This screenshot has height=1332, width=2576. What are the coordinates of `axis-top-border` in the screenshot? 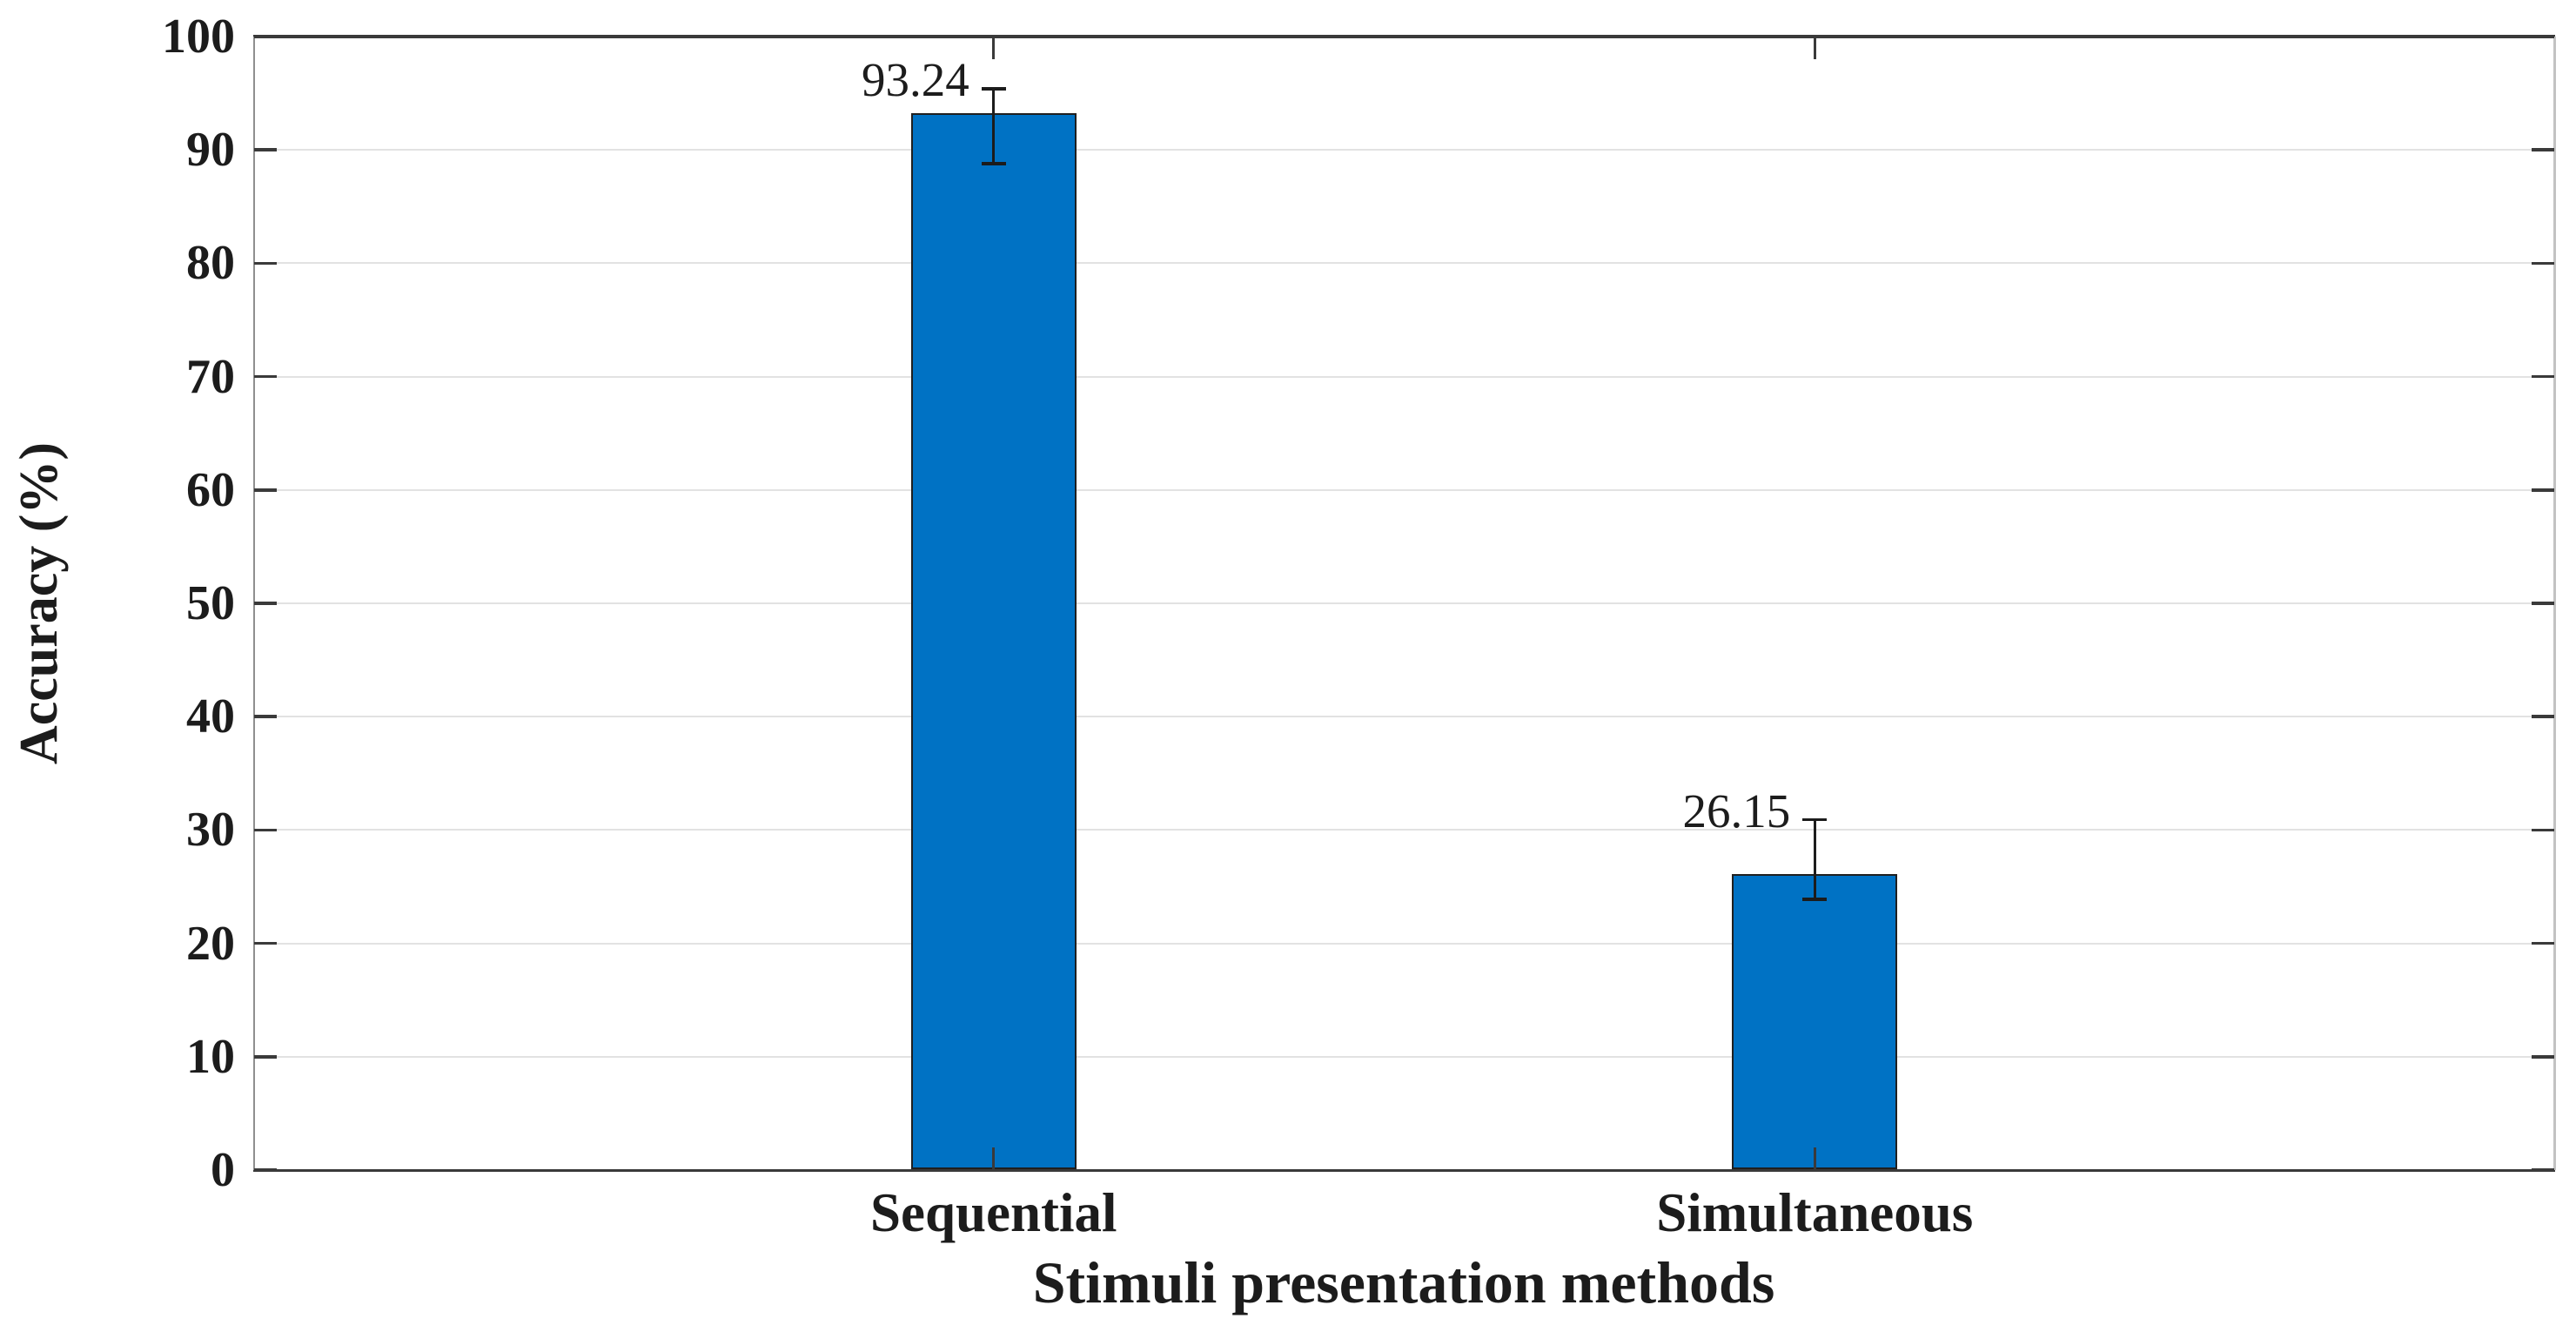 It's located at (1404, 36).